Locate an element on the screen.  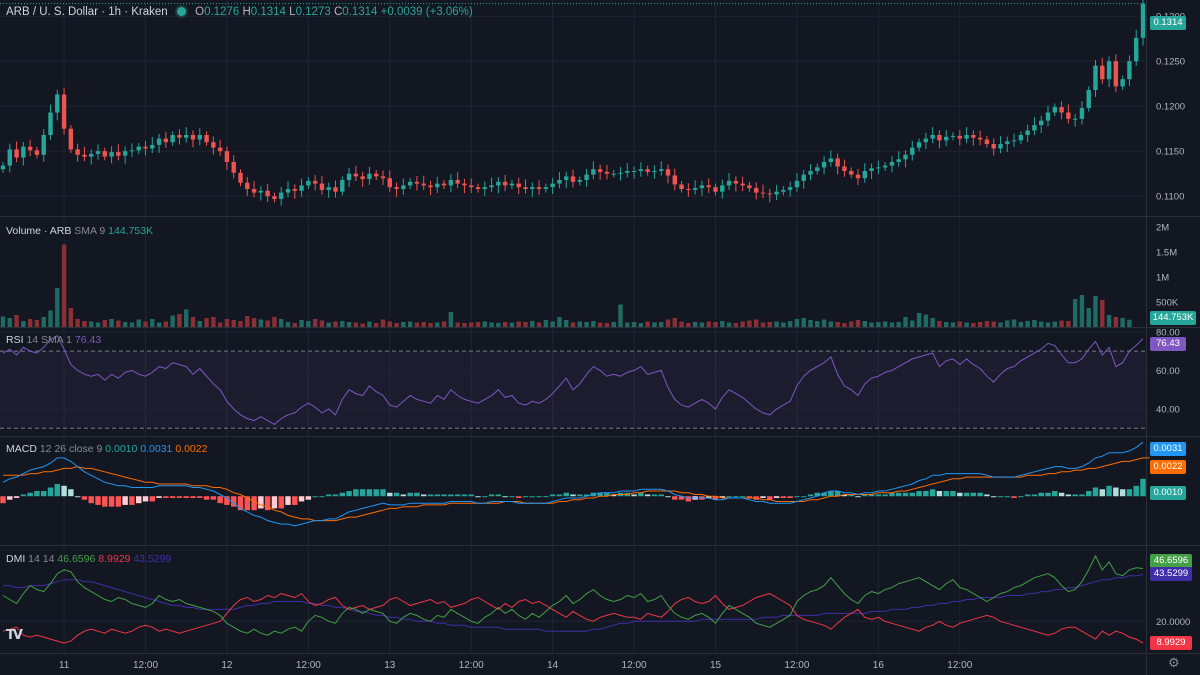
symbol-title: ARB / U. S. Dollar · 1h · Kraken is located at coordinates (87, 12).